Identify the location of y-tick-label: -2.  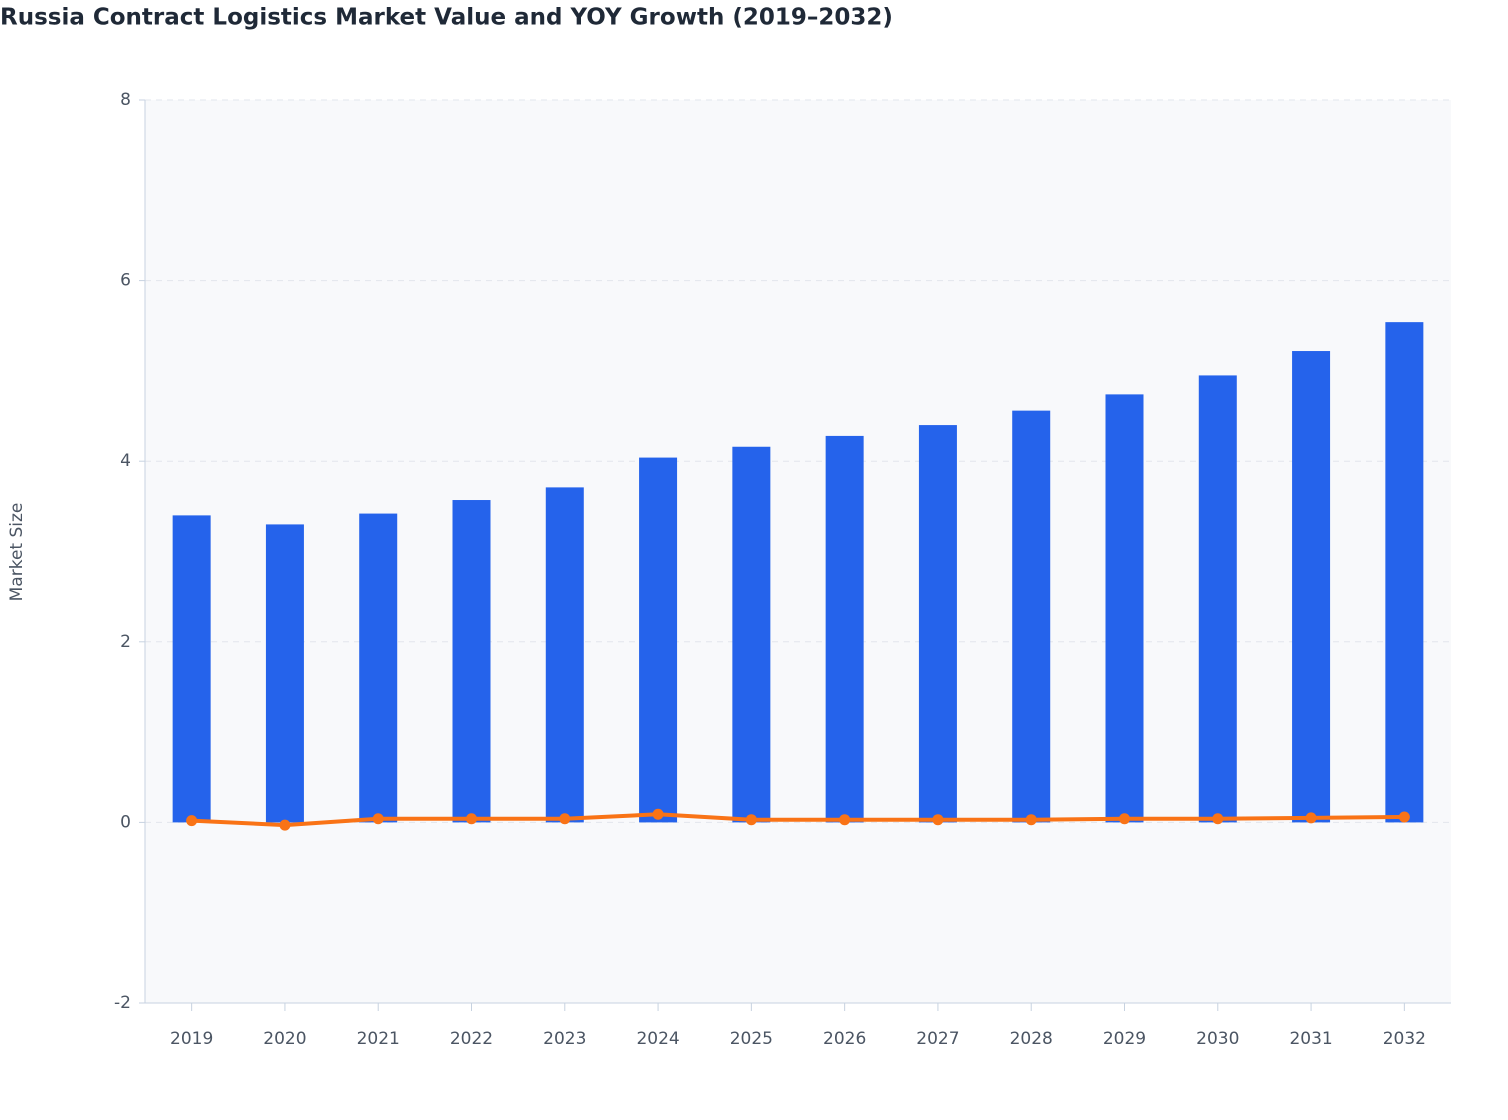
(122, 1003).